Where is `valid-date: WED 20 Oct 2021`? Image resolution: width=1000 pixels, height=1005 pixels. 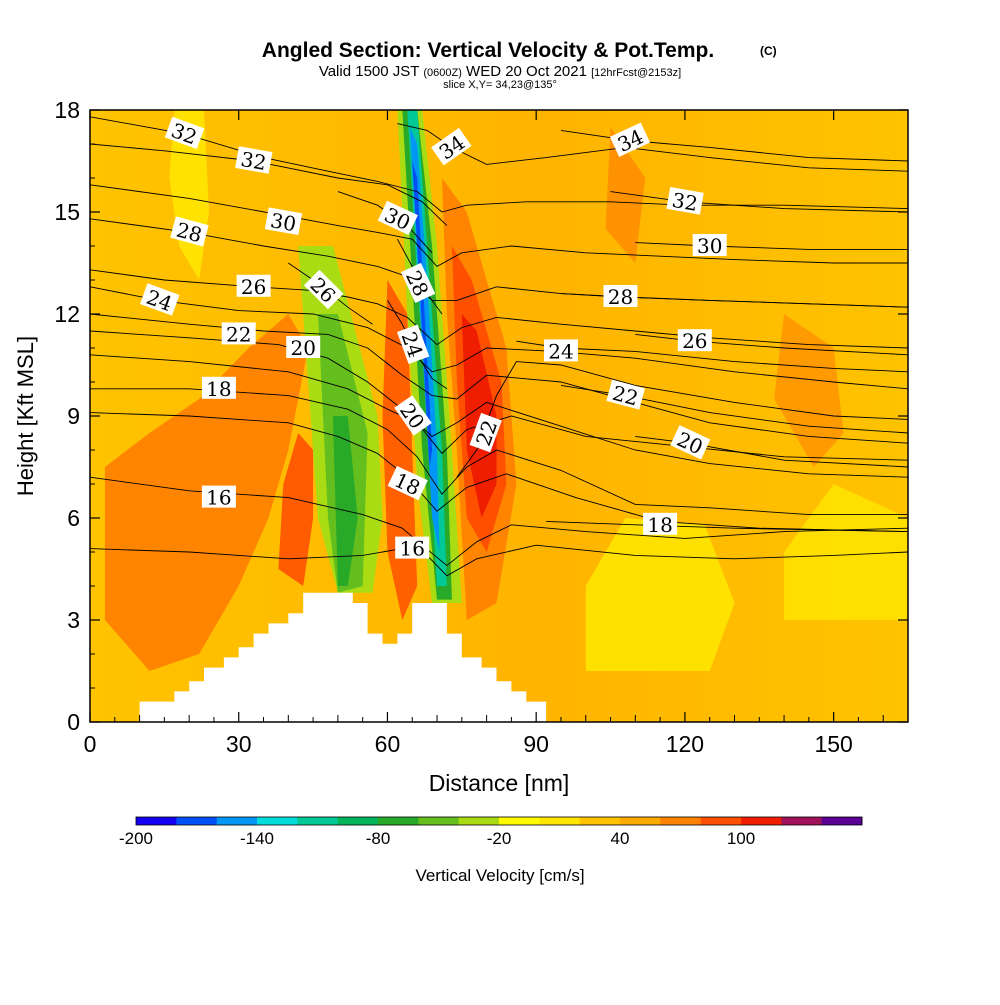 valid-date: WED 20 Oct 2021 is located at coordinates (526, 71).